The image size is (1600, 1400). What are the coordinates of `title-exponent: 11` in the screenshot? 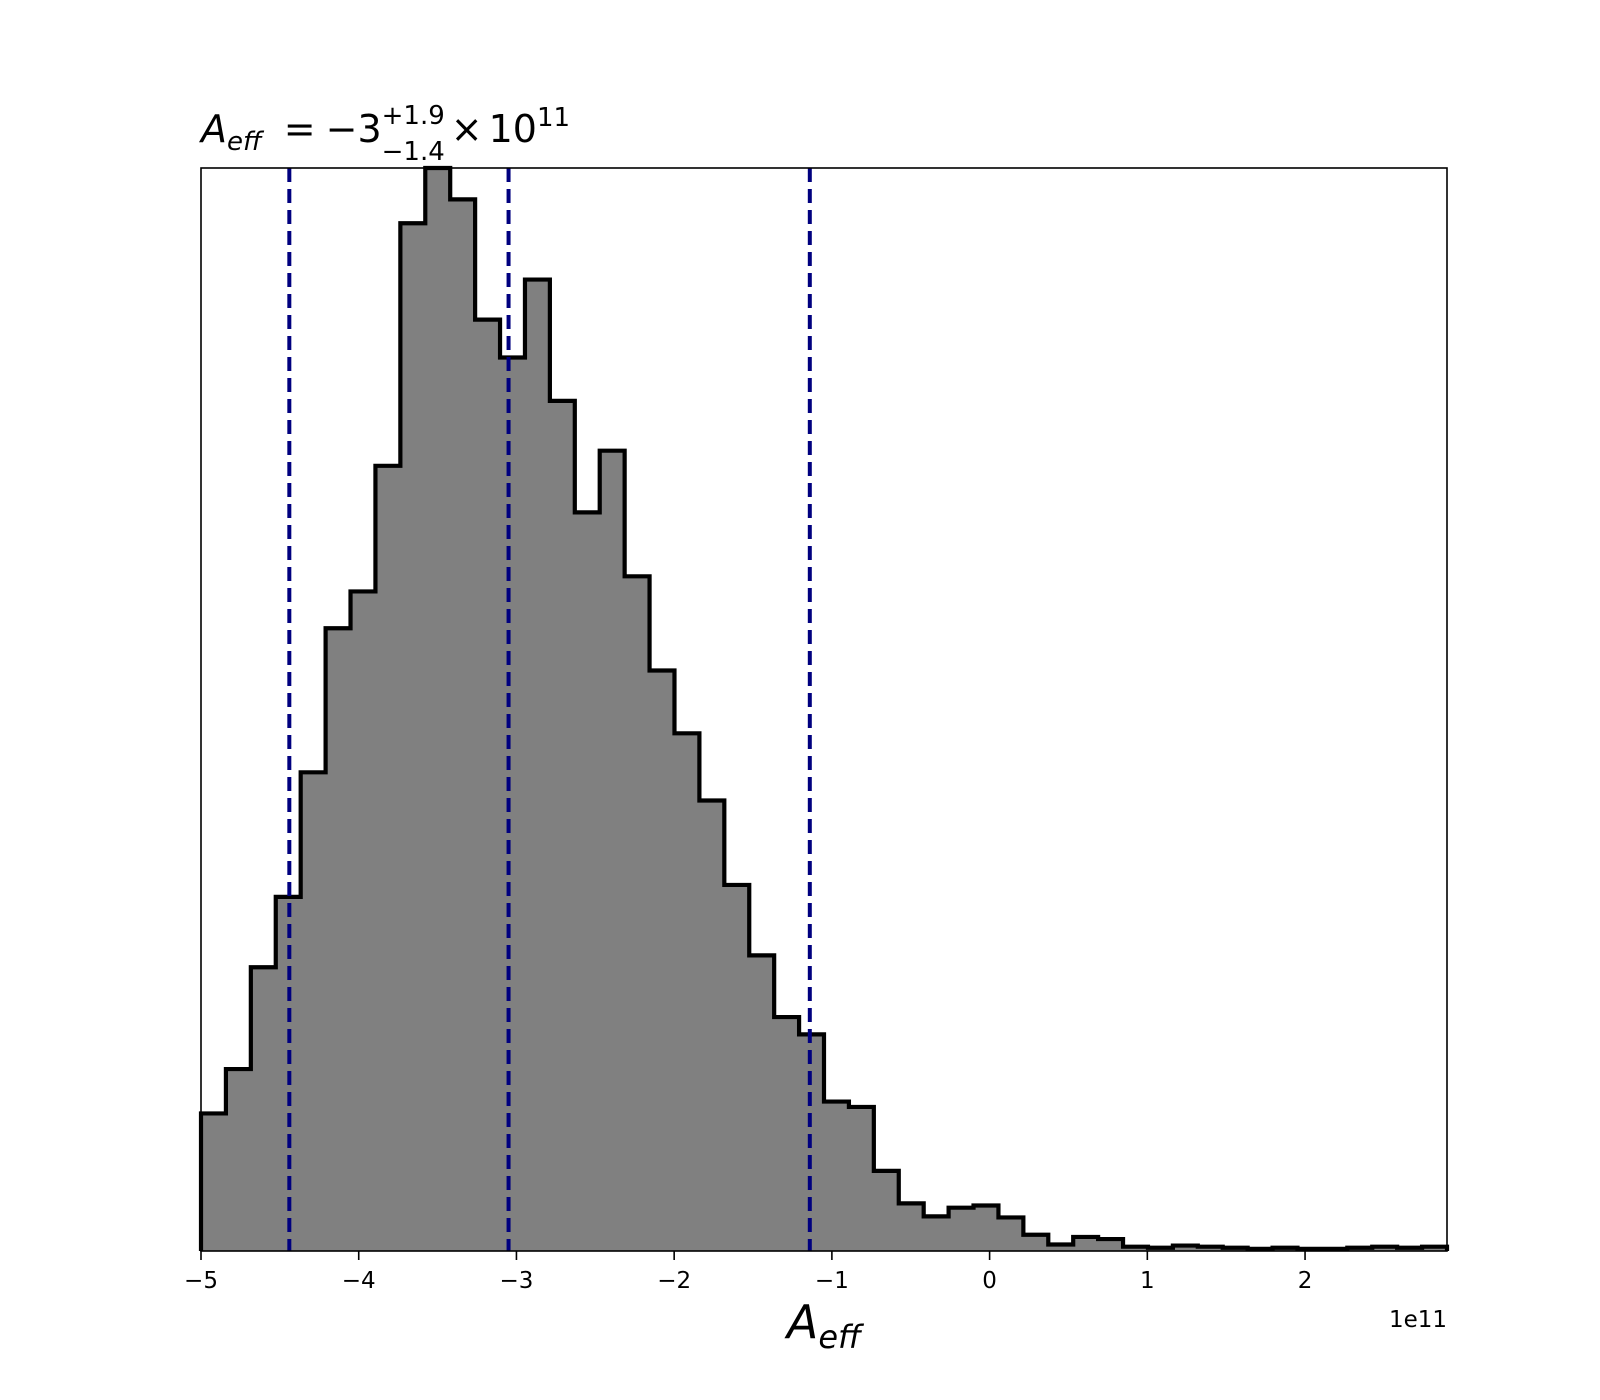 It's located at (553, 118).